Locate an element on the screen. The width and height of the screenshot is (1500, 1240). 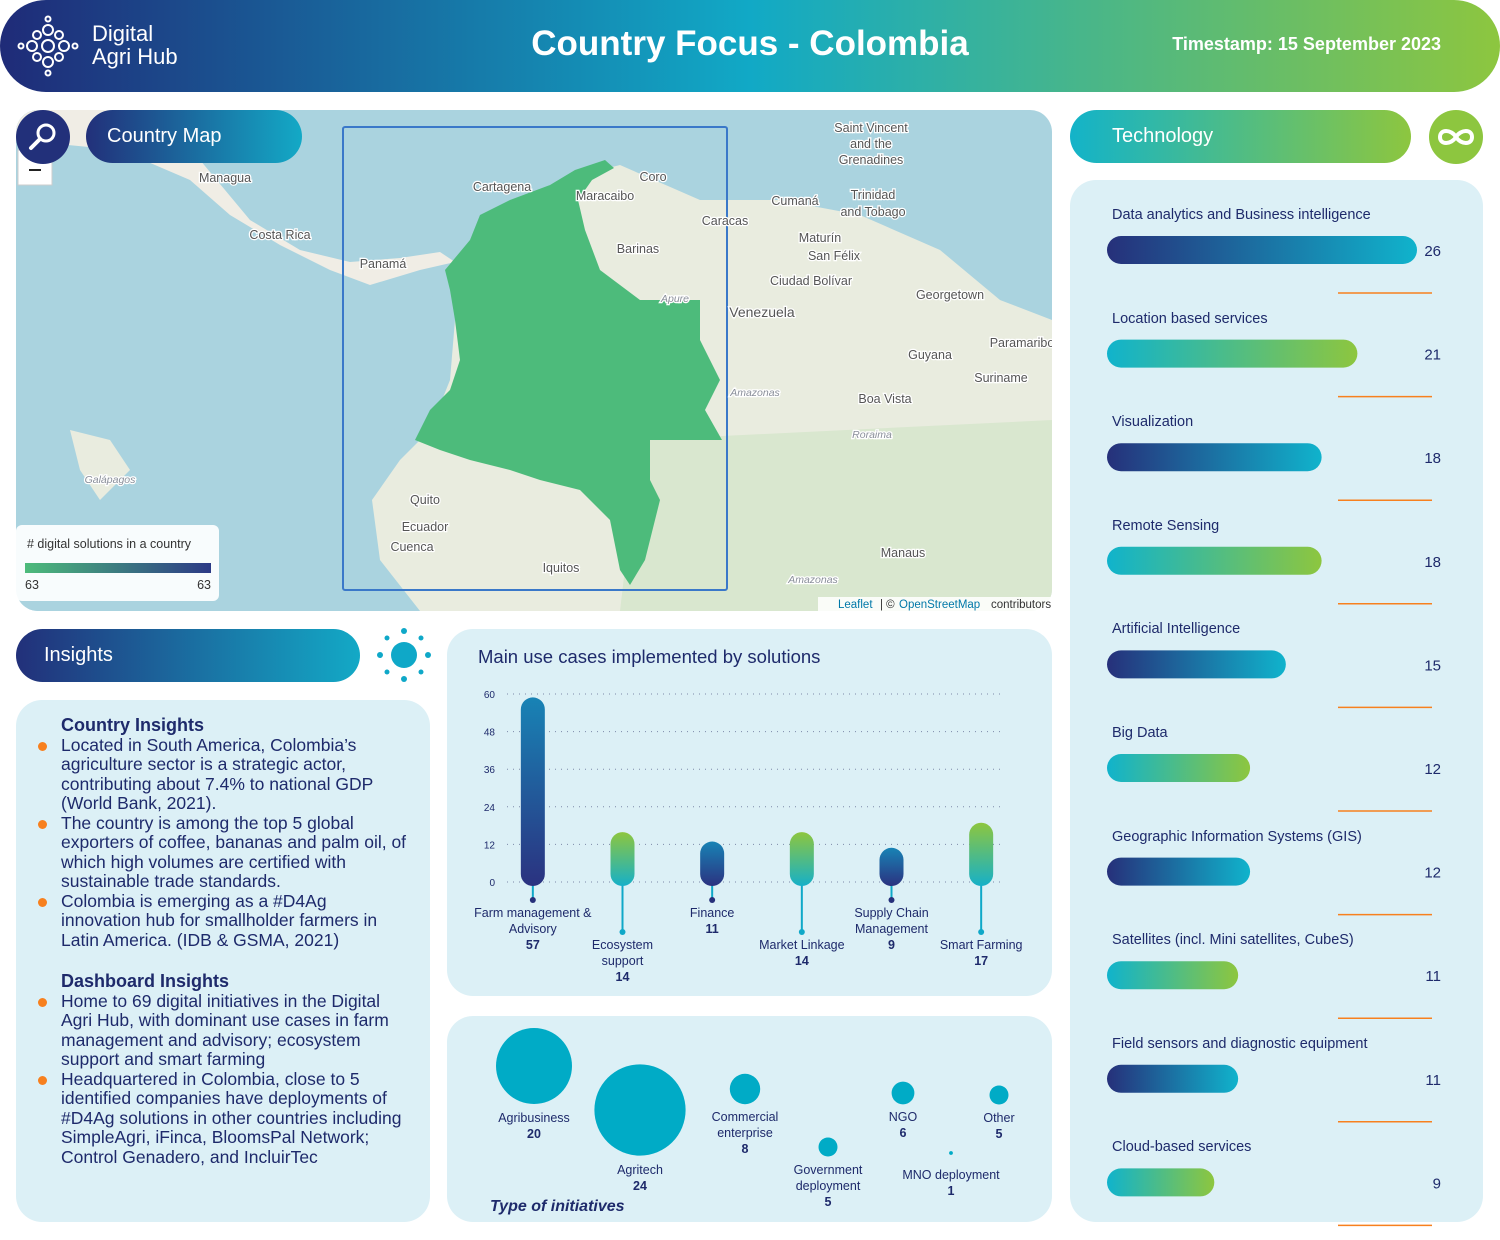
insights-heading: Dashboard Insights is located at coordinates (145, 981).